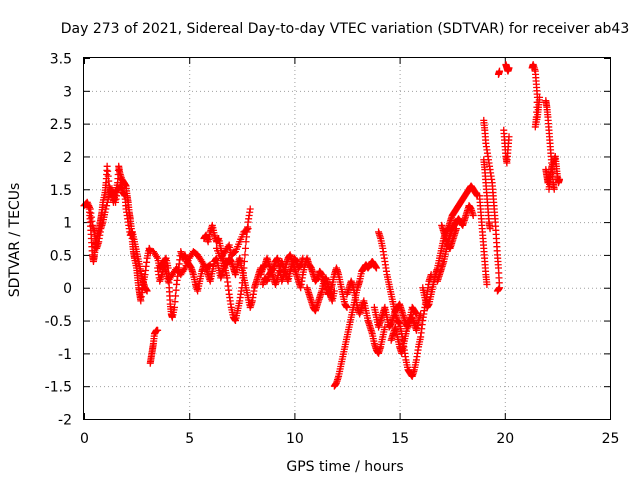 The width and height of the screenshot is (640, 480). What do you see at coordinates (67, 158) in the screenshot?
I see `y-tick-label: 2` at bounding box center [67, 158].